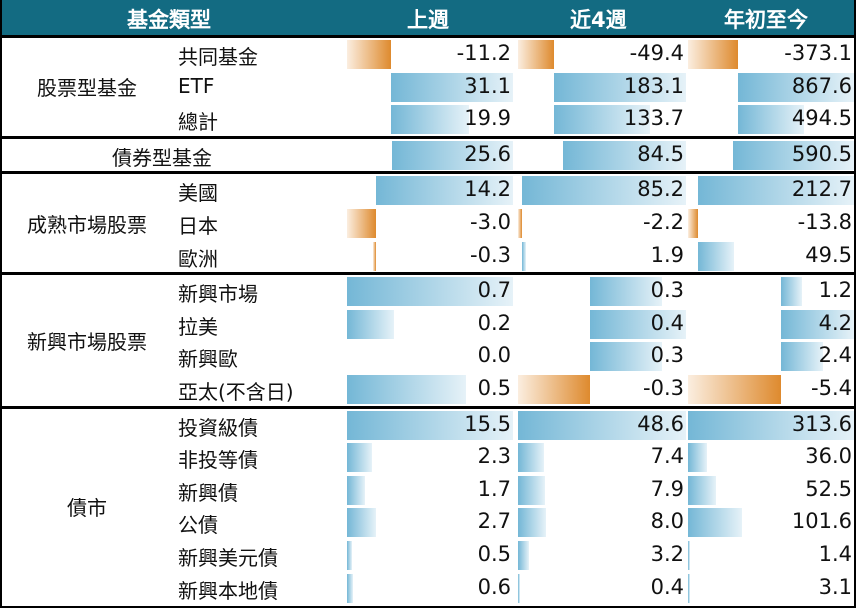  I want to click on value-cell: 0.2, so click(430, 324).